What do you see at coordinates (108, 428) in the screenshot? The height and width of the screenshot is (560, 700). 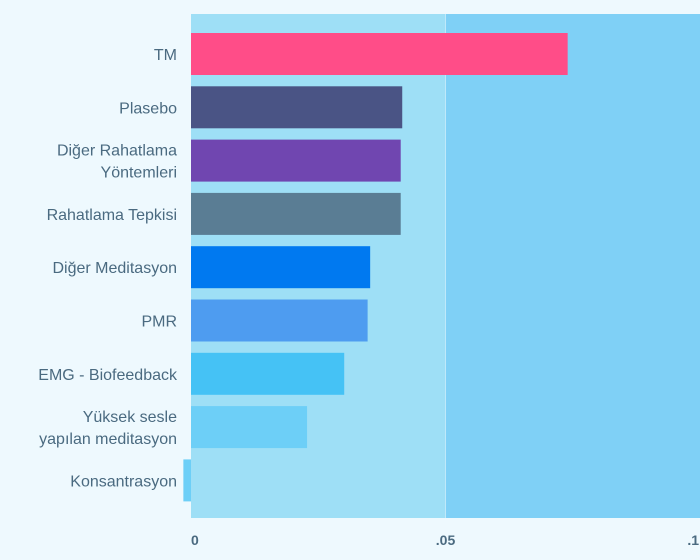 I see `category-label: Yüksek sesle yapılan meditasyon` at bounding box center [108, 428].